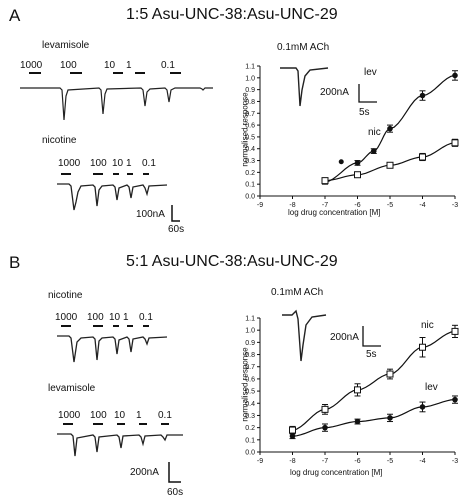  Describe the element at coordinates (371, 336) in the screenshot. I see `panel-b-ach-scalebar` at that location.